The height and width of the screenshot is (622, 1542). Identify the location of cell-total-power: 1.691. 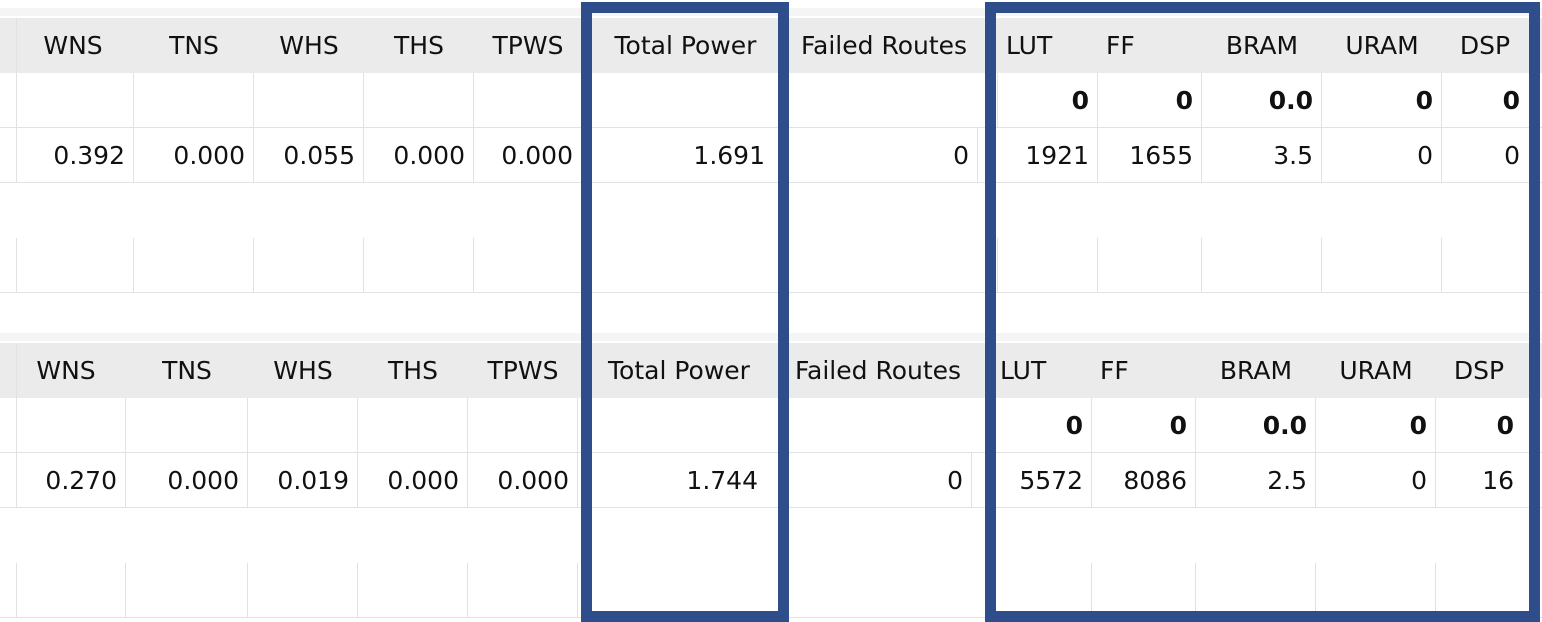
(729, 155).